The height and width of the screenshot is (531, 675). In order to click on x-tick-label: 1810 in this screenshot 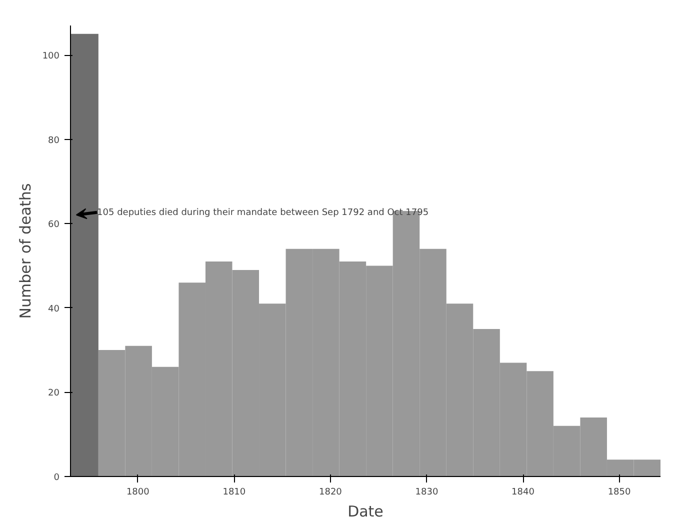, I will do `click(234, 493)`.